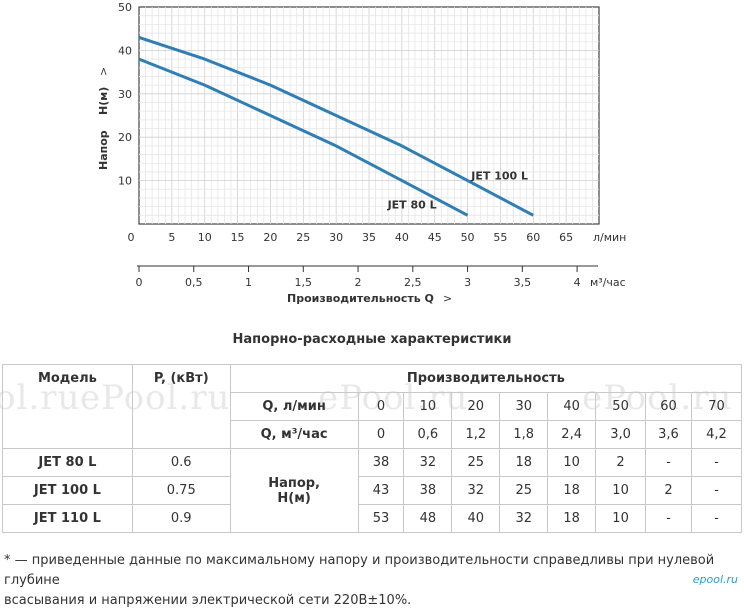 The image size is (744, 611). I want to click on head-label: Напор, Н(м), so click(294, 490).